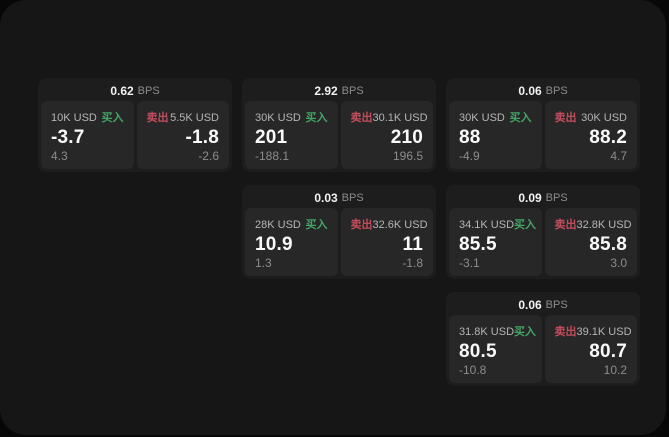 The image size is (669, 437). What do you see at coordinates (530, 198) in the screenshot?
I see `bps-value: 0.09` at bounding box center [530, 198].